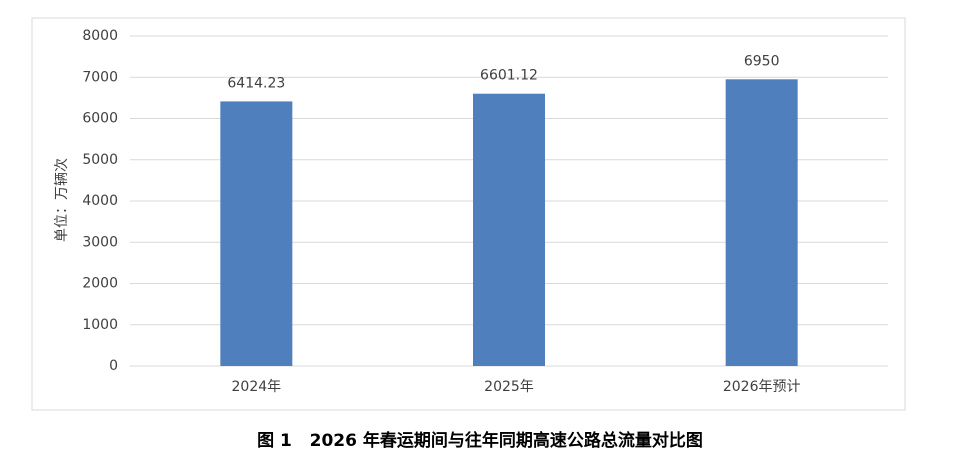 This screenshot has height=471, width=960. Describe the element at coordinates (256, 83) in the screenshot. I see `data-label: 6414.23` at that location.